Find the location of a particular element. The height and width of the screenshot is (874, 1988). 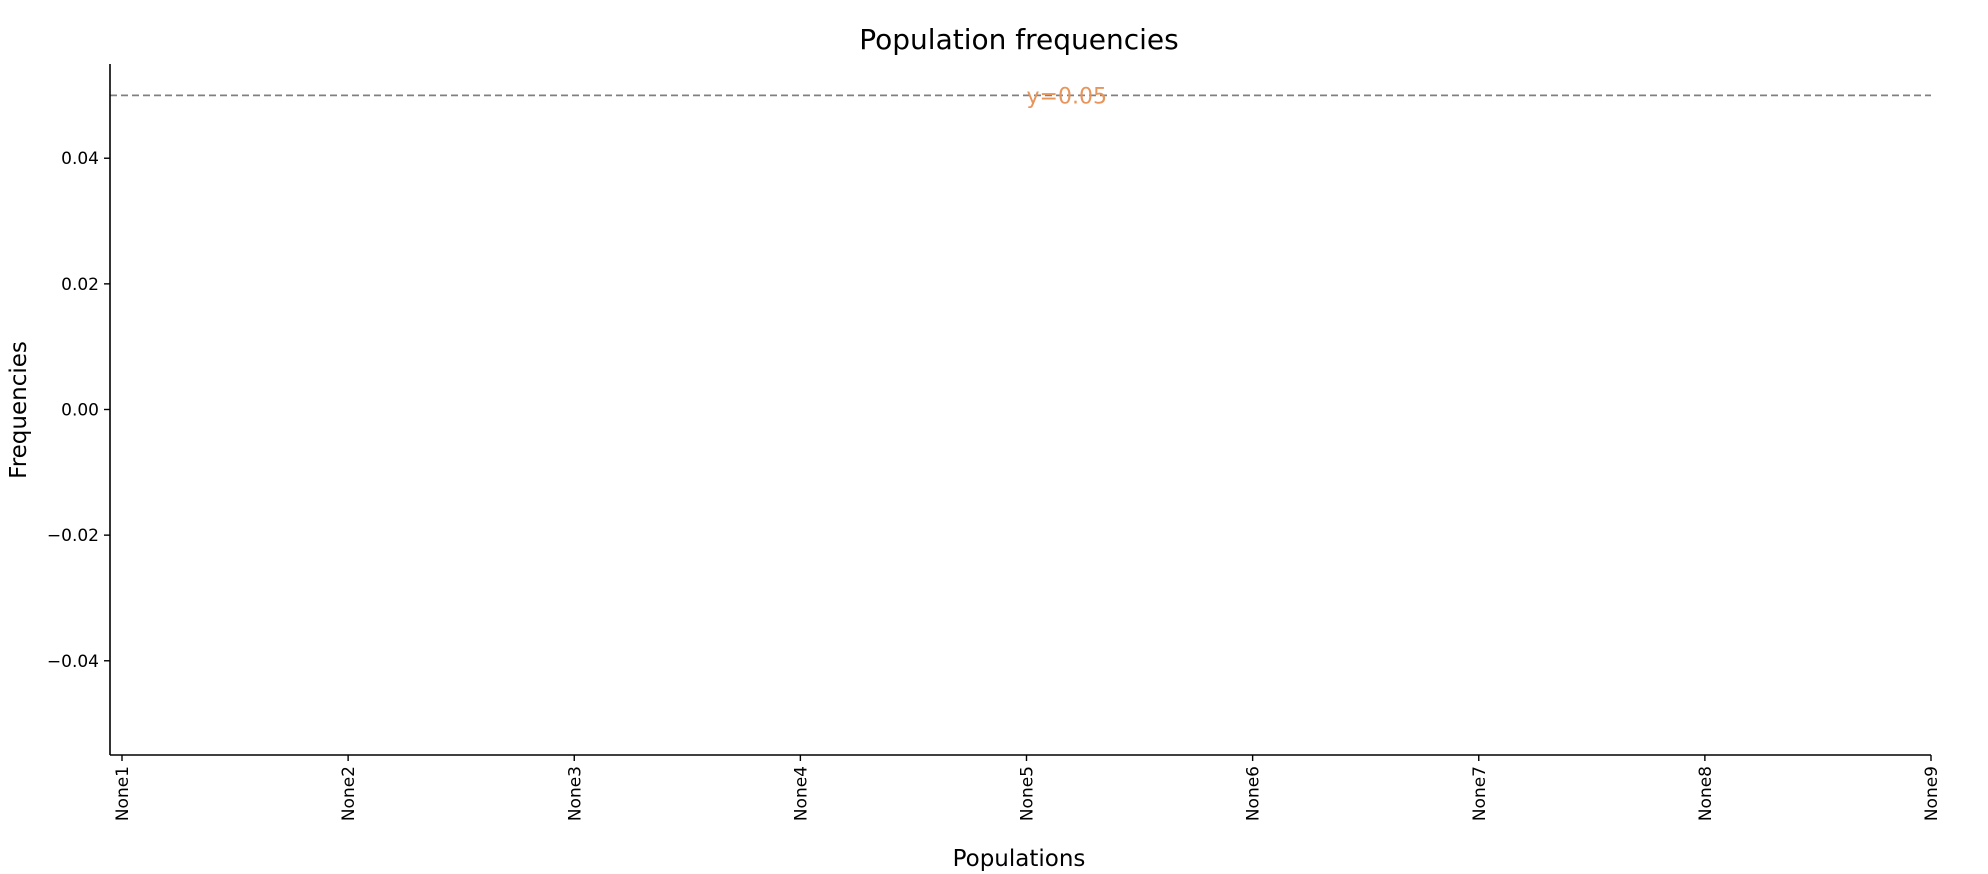

x-tick-label: None4 is located at coordinates (801, 793).